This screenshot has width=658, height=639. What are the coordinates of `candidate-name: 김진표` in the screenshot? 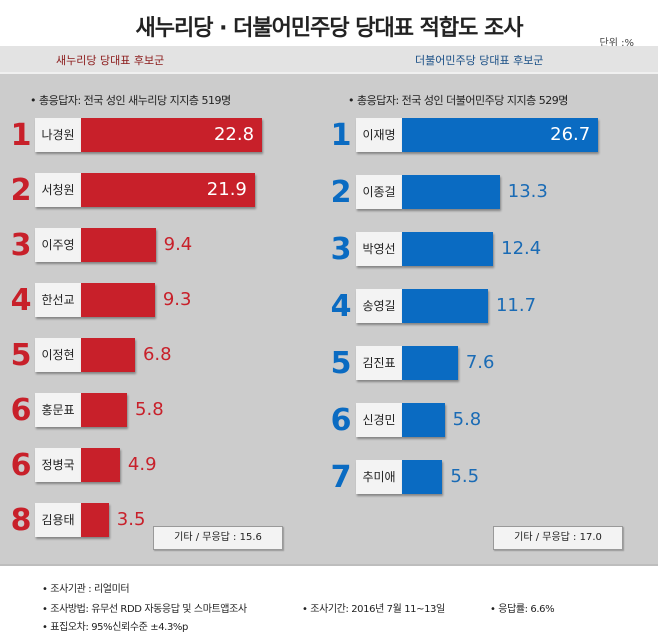 It's located at (379, 363).